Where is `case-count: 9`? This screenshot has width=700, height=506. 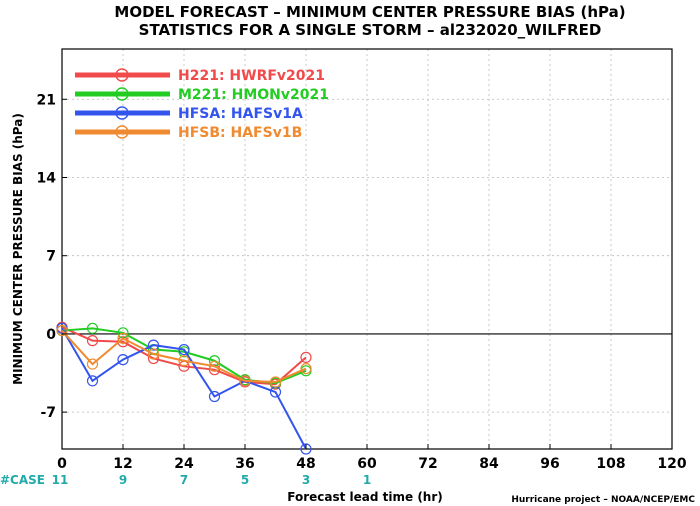
case-count: 9 is located at coordinates (123, 480).